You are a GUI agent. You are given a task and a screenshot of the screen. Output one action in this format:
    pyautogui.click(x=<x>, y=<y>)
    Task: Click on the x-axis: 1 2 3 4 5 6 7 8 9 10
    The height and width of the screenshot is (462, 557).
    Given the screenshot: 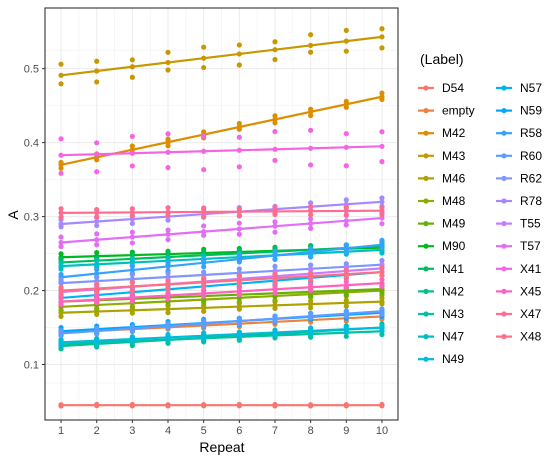 What is the action you would take?
    pyautogui.click(x=223, y=428)
    